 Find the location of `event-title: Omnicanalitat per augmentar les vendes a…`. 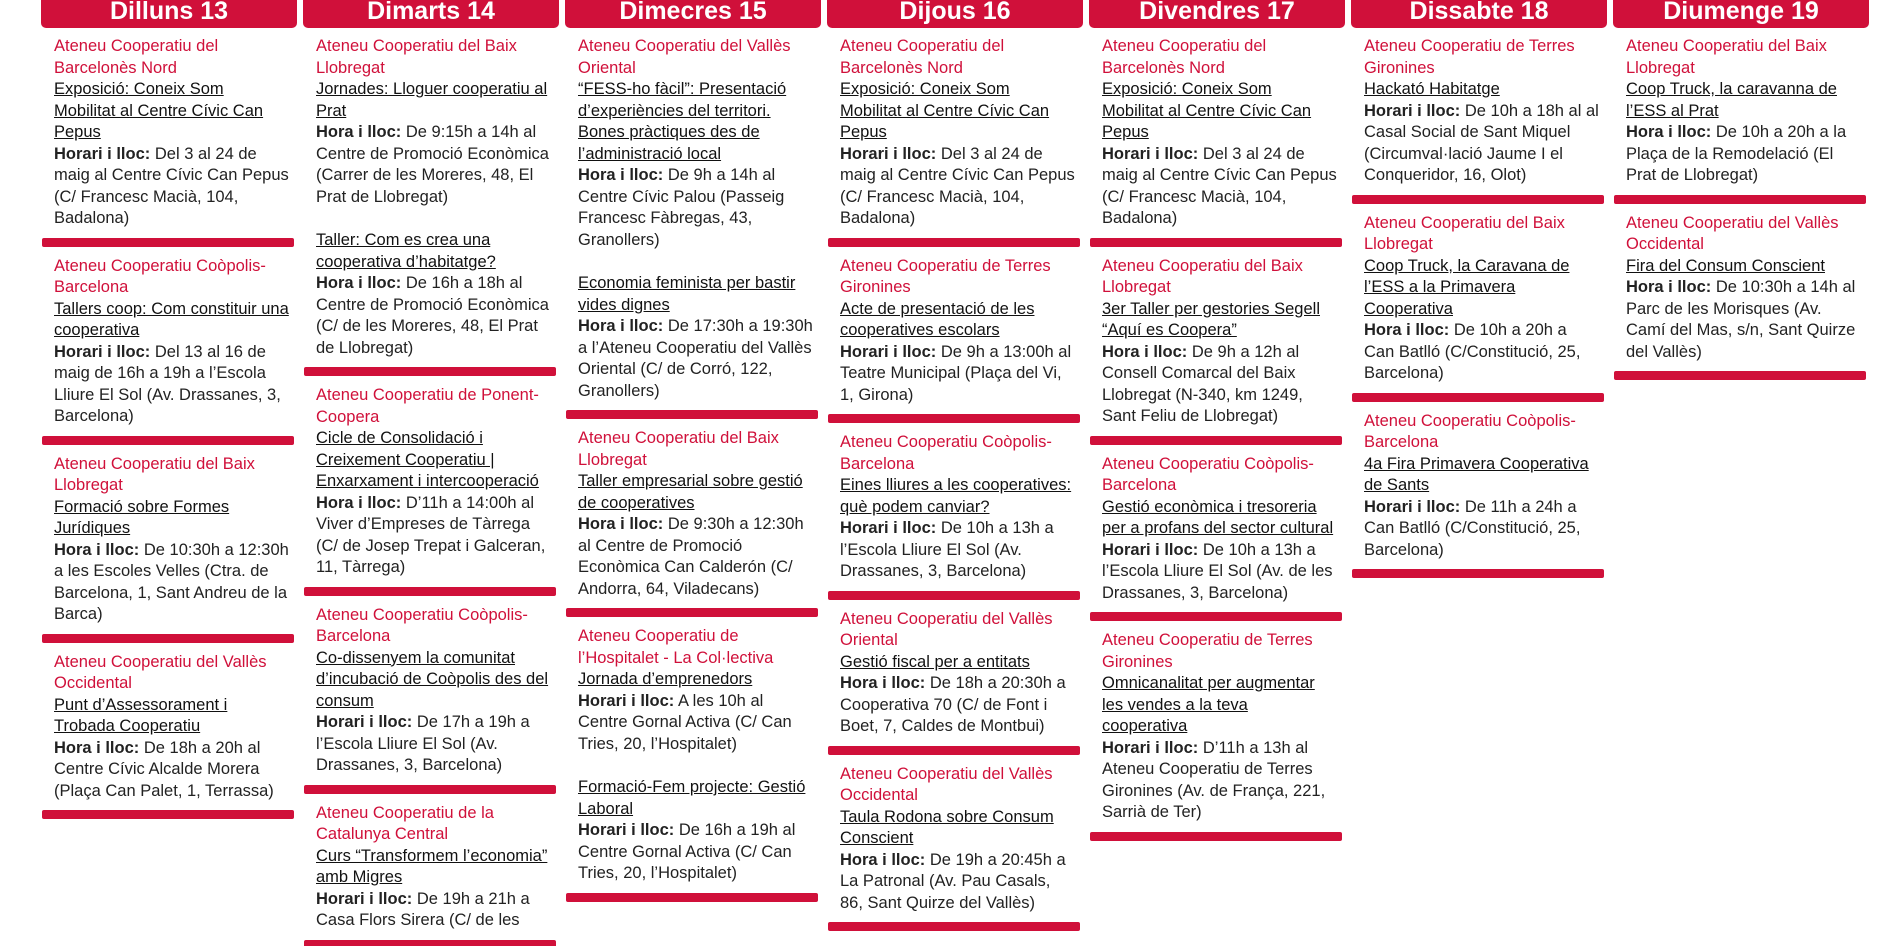

event-title: Omnicanalitat per augmentar les vendes a… is located at coordinates (1208, 704).